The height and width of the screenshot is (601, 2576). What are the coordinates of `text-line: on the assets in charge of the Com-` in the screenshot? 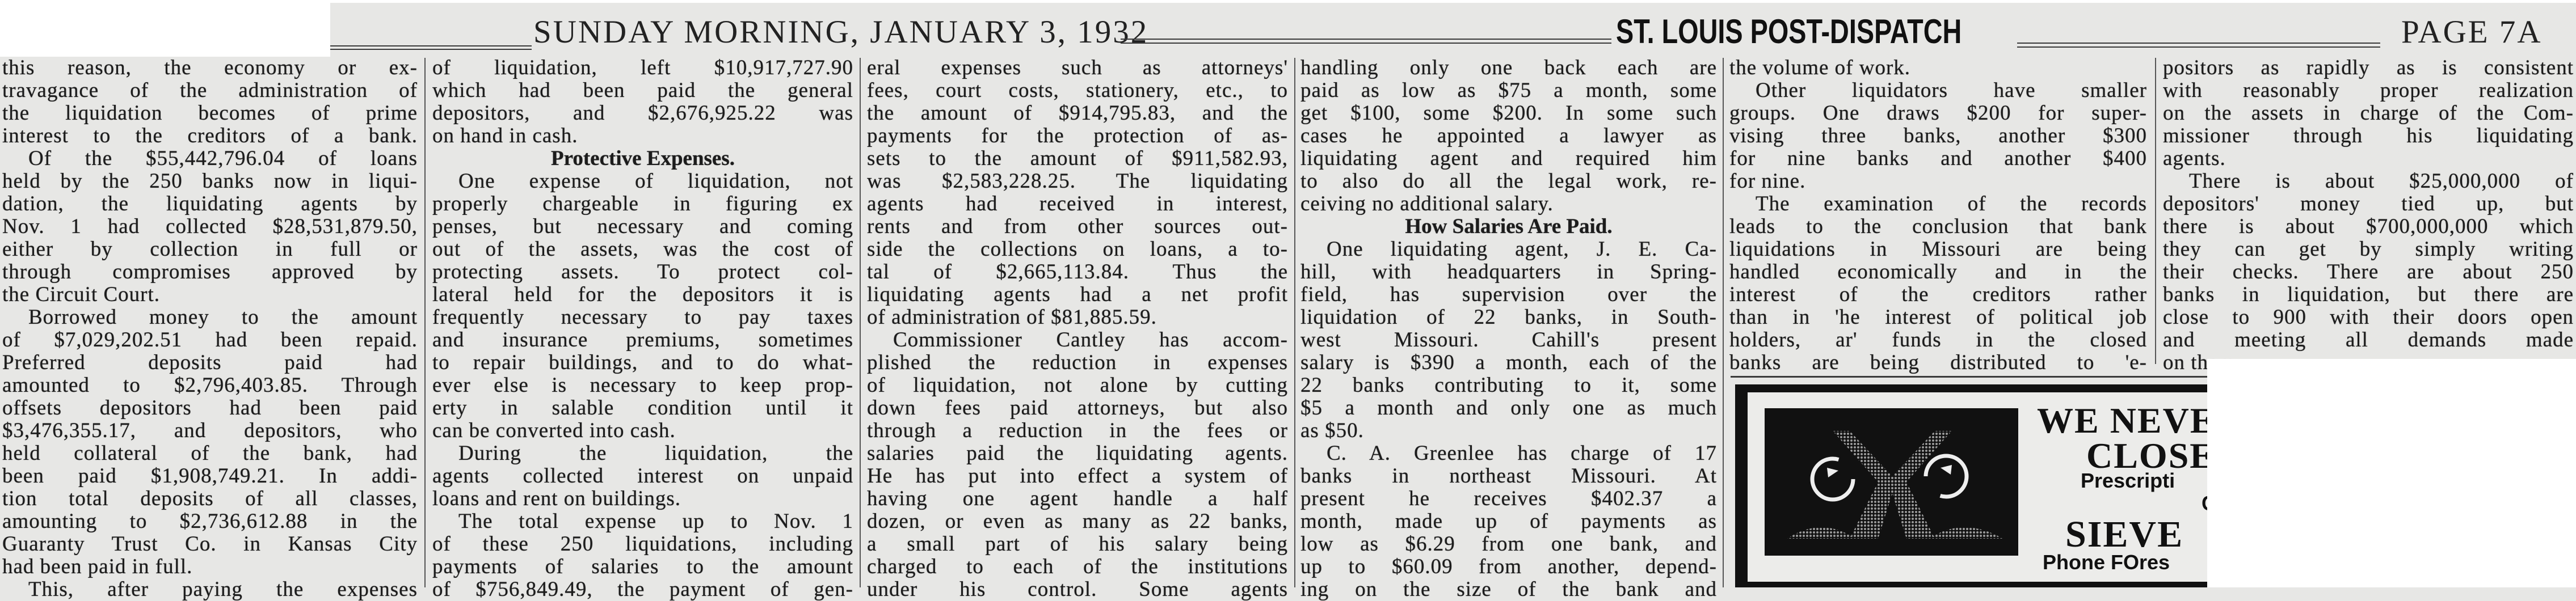 It's located at (2368, 113).